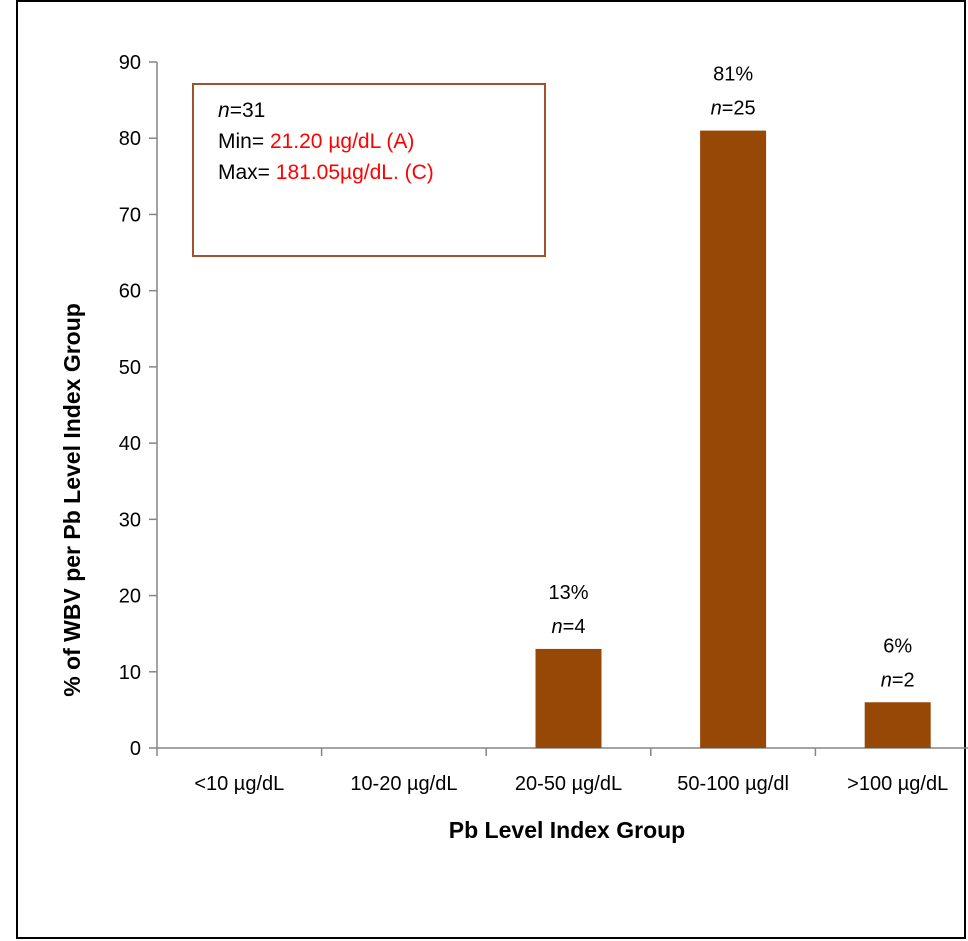 The width and height of the screenshot is (968, 941). What do you see at coordinates (135, 749) in the screenshot?
I see `y-tick-label: 0` at bounding box center [135, 749].